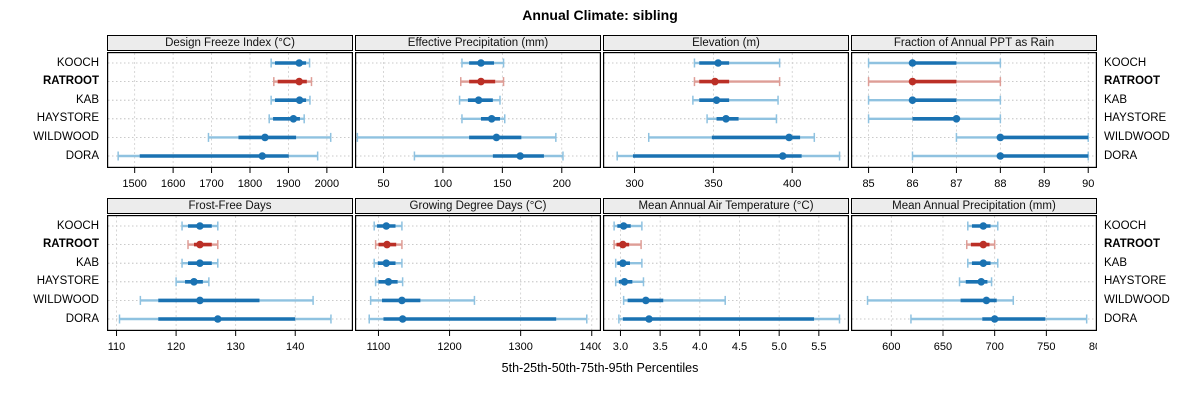  I want to click on site-label-left-wildwood: WILDWOOD, so click(66, 136).